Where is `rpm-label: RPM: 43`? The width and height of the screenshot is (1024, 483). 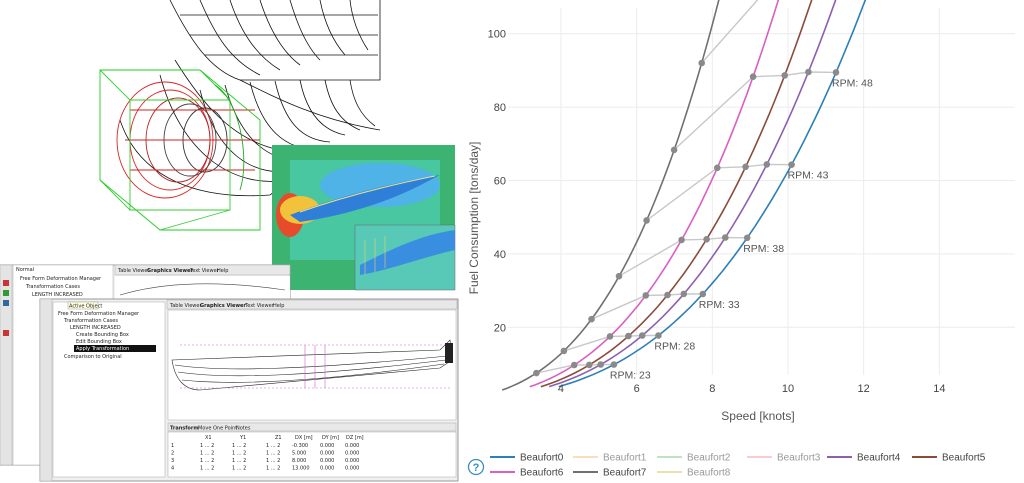 rpm-label: RPM: 43 is located at coordinates (808, 176).